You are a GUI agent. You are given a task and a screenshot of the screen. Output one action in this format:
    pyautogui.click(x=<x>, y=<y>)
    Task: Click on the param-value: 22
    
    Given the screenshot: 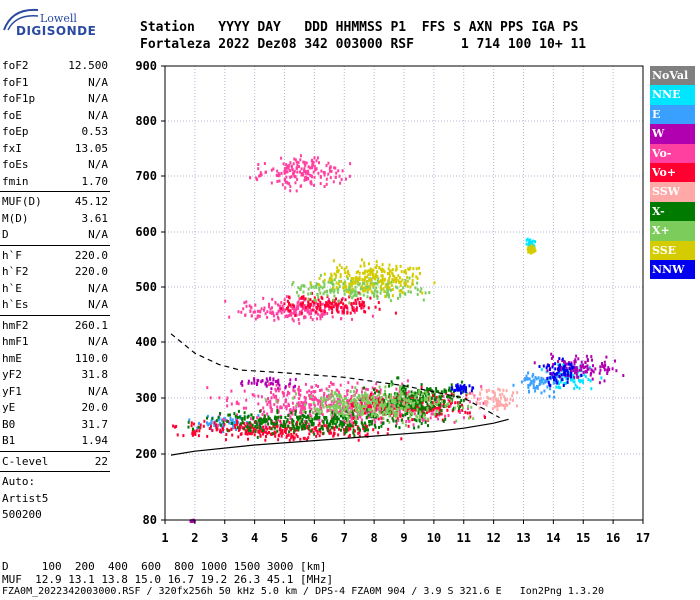 What is the action you would take?
    pyautogui.click(x=101, y=461)
    